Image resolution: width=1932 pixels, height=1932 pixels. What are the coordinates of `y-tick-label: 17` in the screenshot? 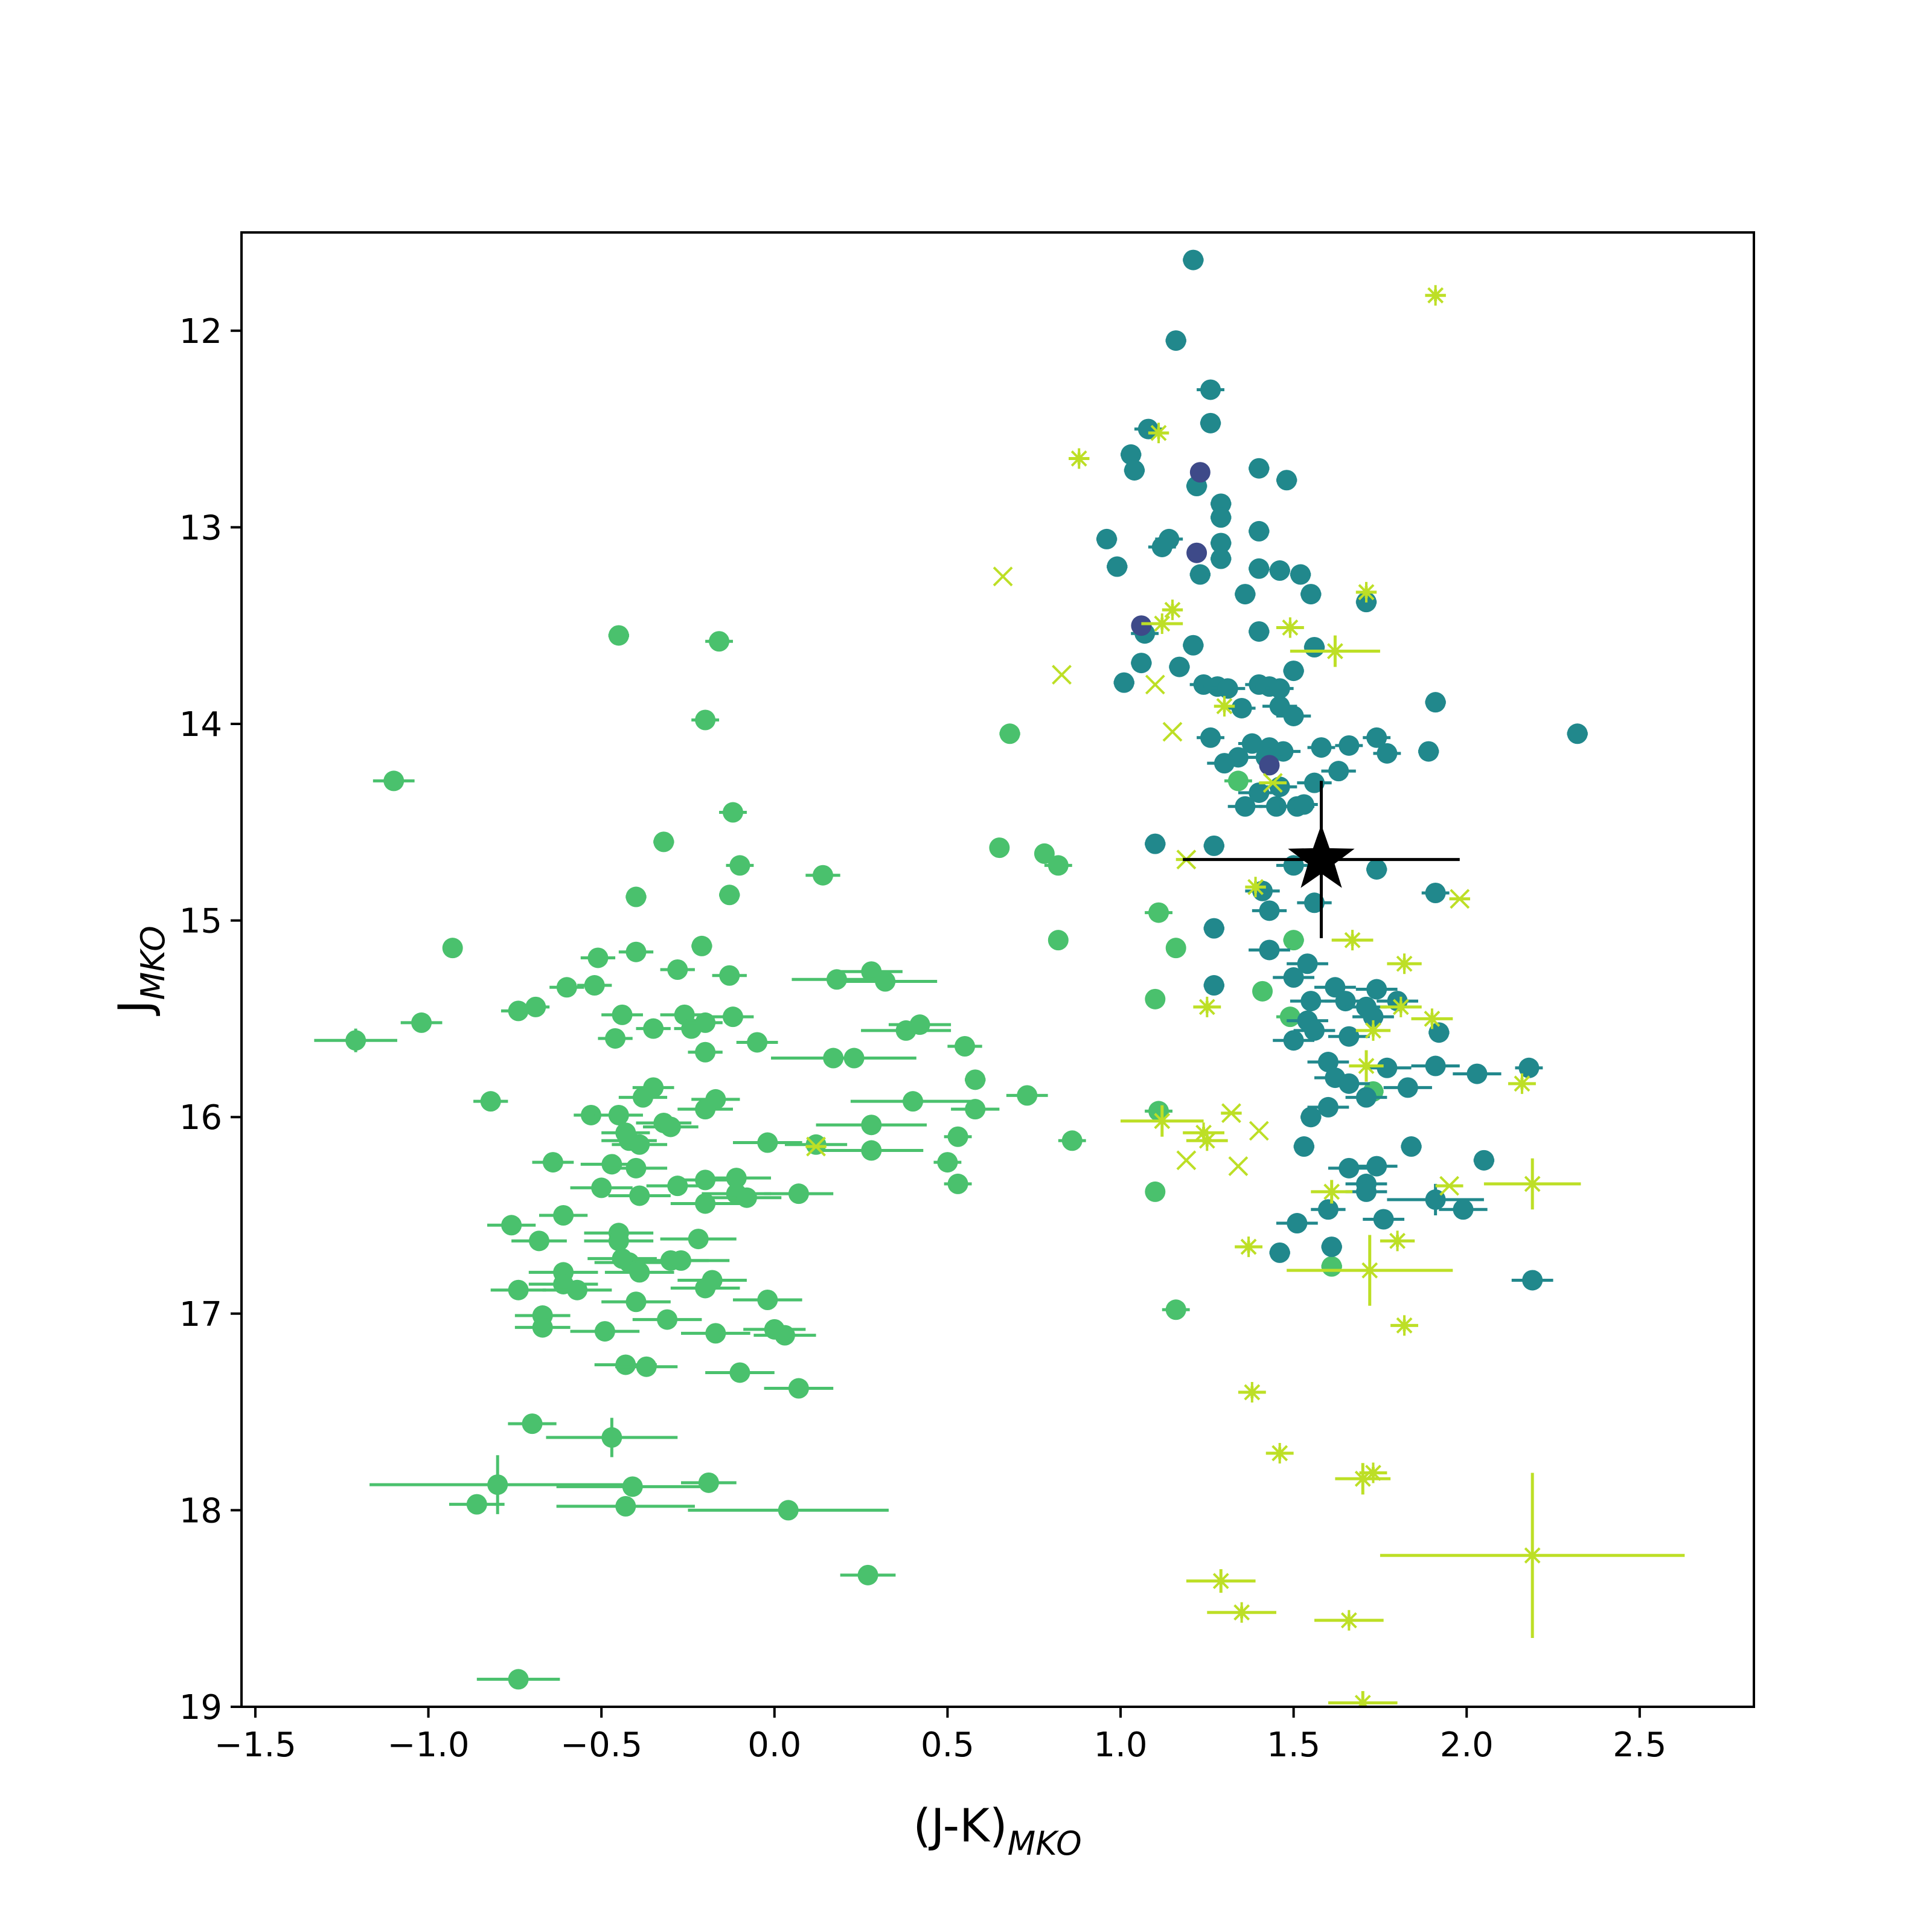 It's located at (201, 1315).